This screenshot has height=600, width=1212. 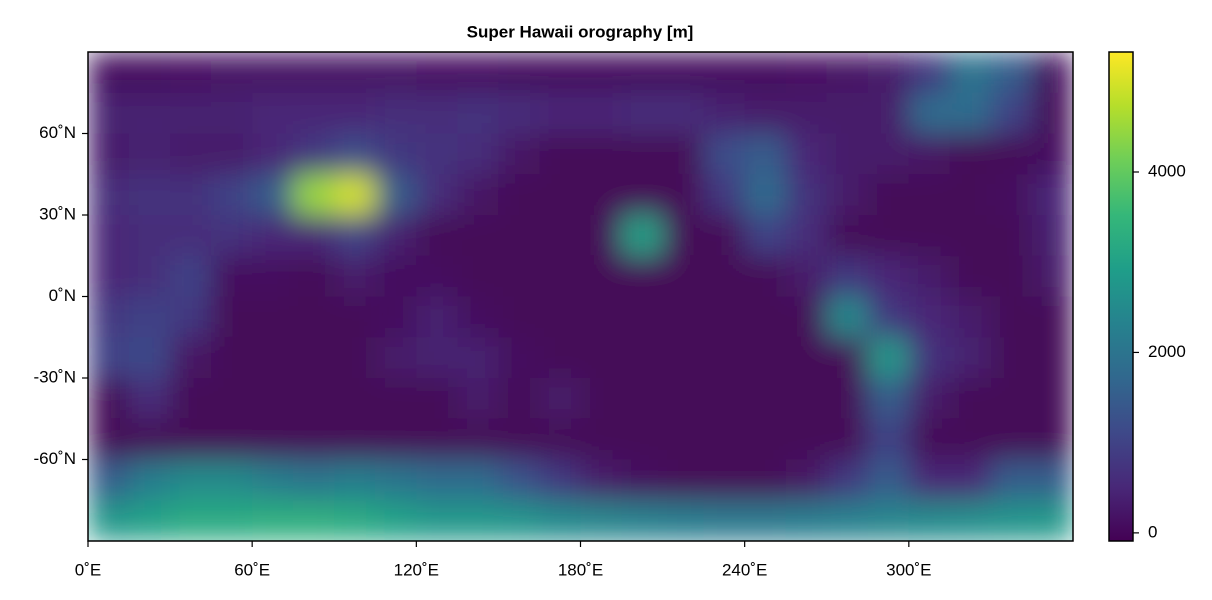 What do you see at coordinates (1167, 170) in the screenshot?
I see `colorbar-tick-label: 4000` at bounding box center [1167, 170].